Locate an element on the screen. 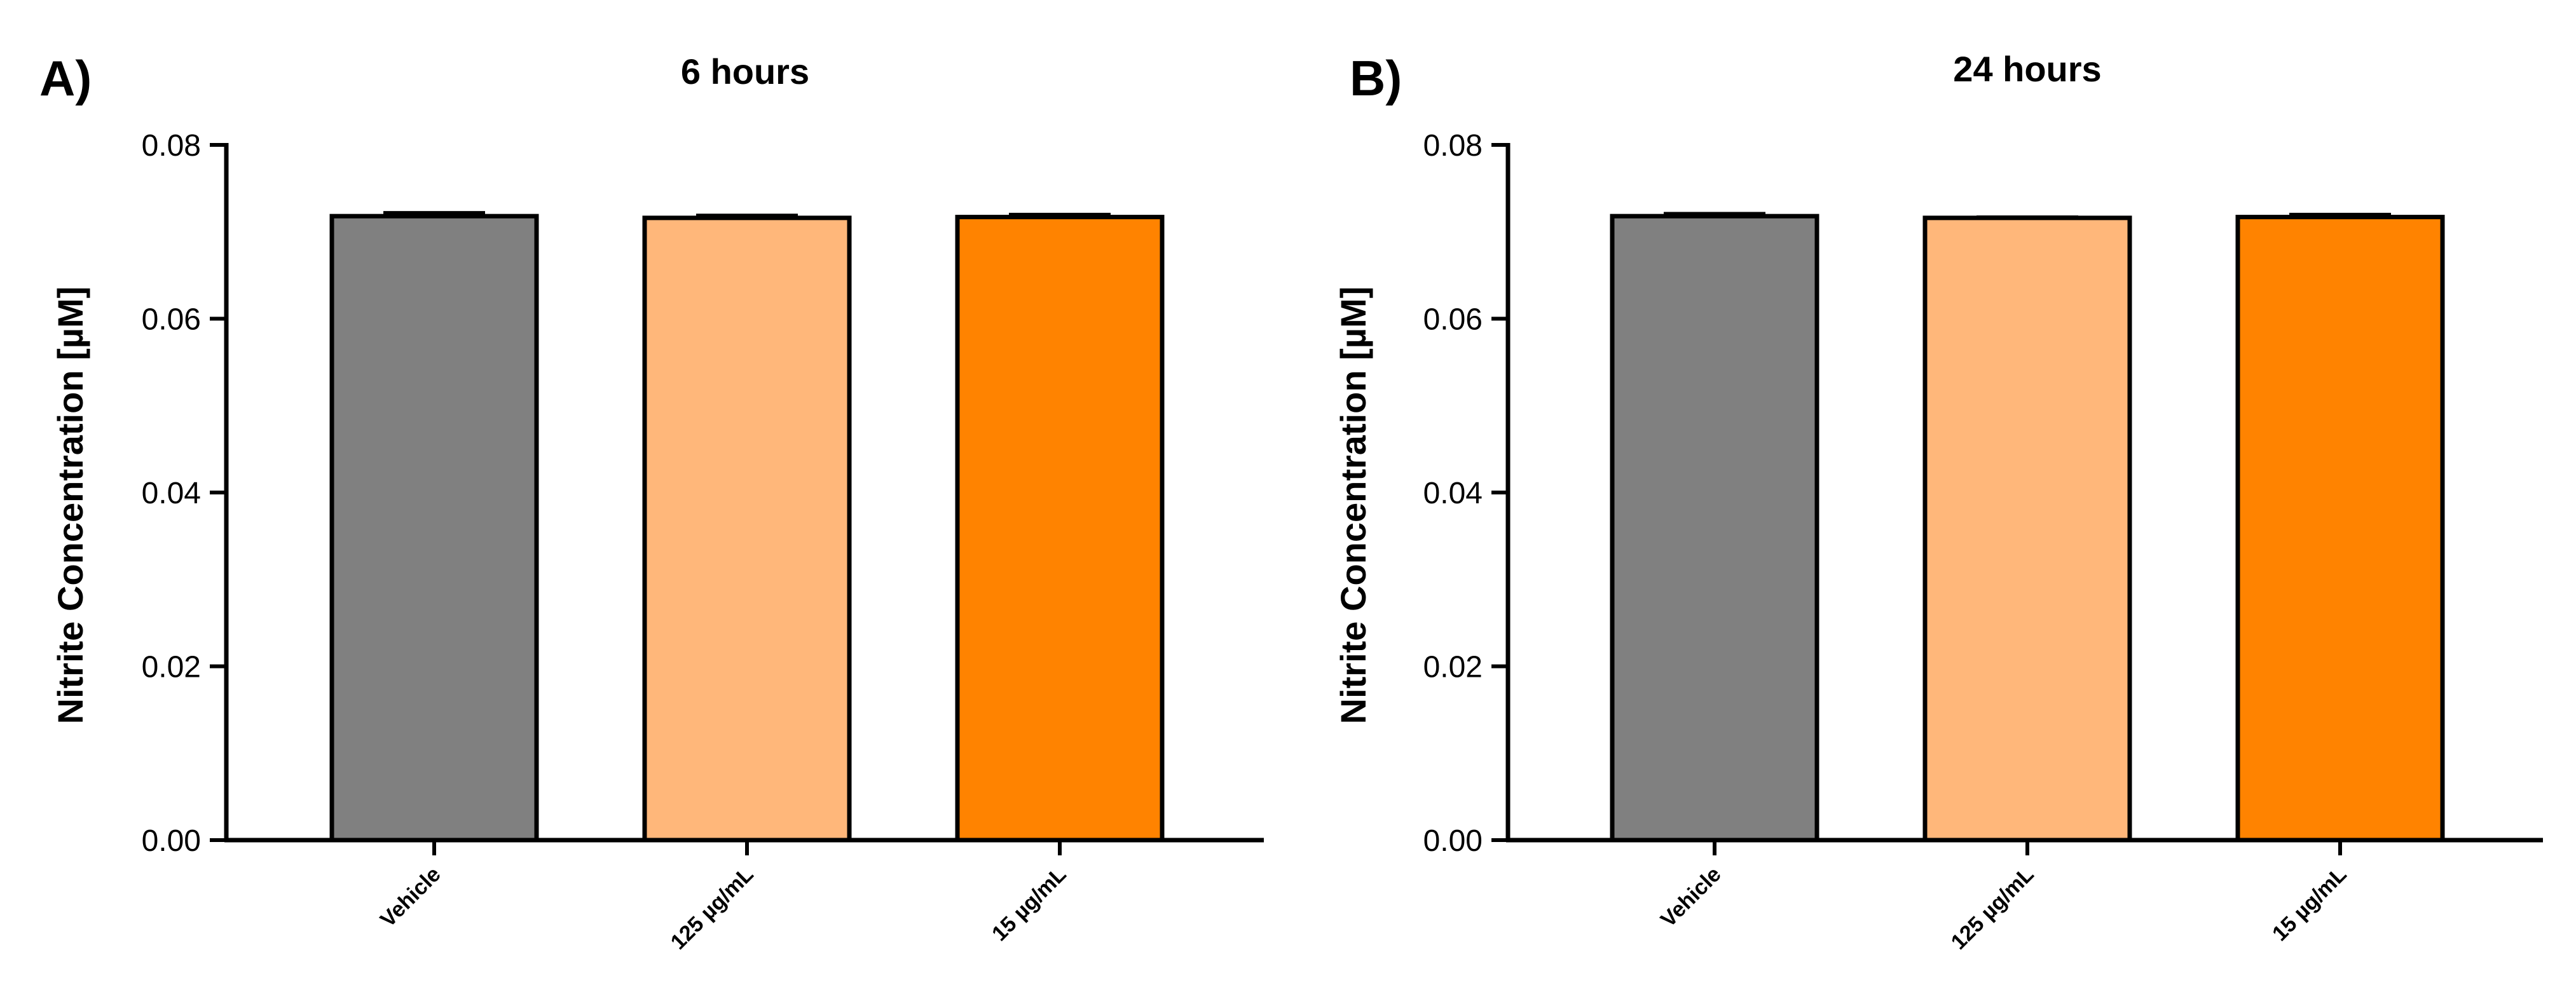 Image resolution: width=2576 pixels, height=985 pixels. panel-letter: A) is located at coordinates (65, 78).